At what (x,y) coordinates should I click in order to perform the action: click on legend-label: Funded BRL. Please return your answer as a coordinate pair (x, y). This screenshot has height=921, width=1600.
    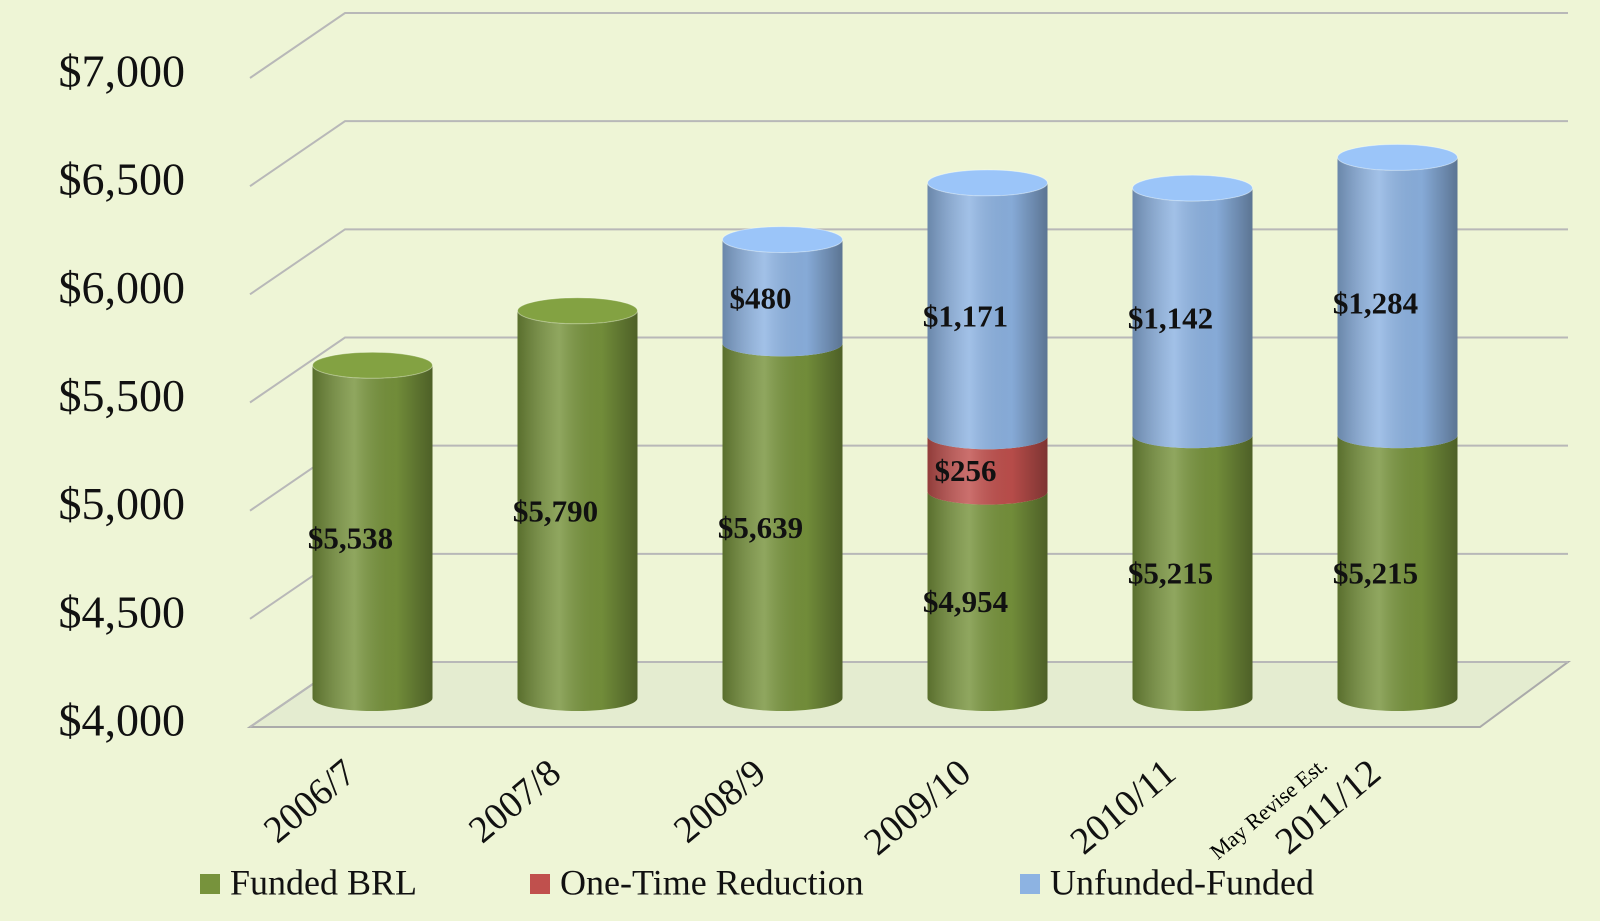
    Looking at the image, I should click on (323, 882).